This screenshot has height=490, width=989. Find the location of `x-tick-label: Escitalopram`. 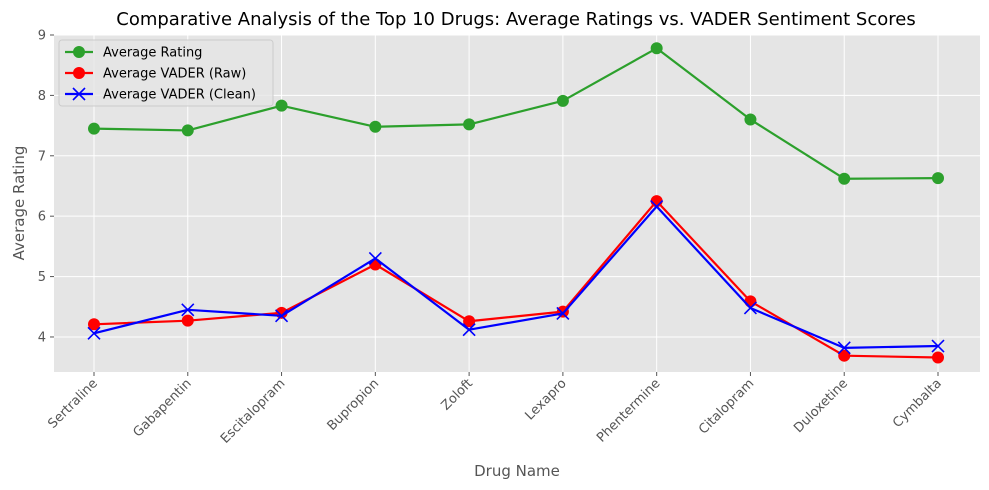

x-tick-label: Escitalopram is located at coordinates (253, 411).